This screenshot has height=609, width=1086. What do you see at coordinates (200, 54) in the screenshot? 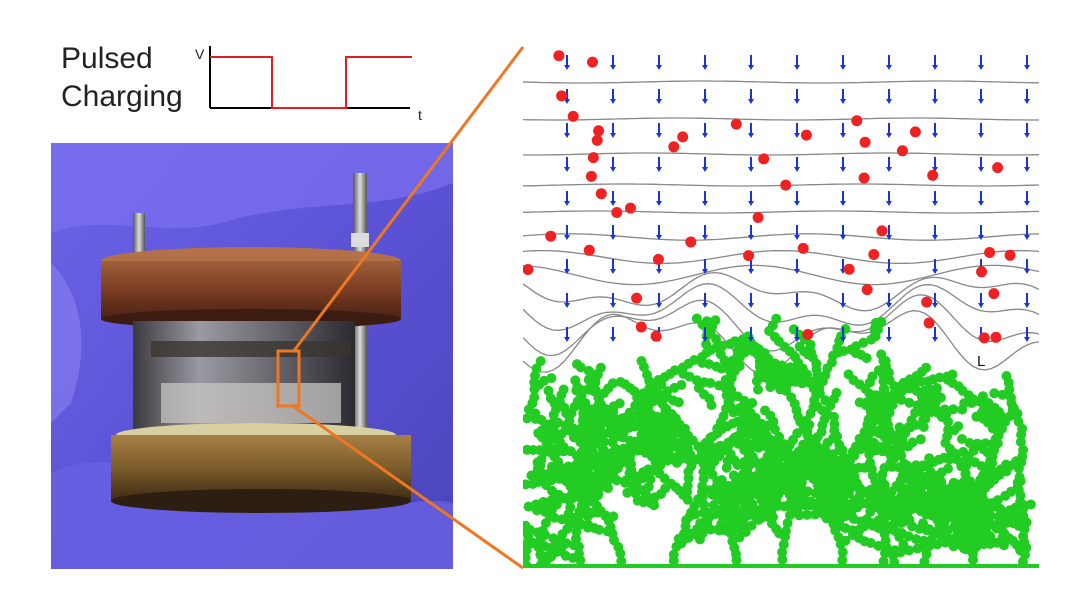
I see `waveform-y-label: V` at bounding box center [200, 54].